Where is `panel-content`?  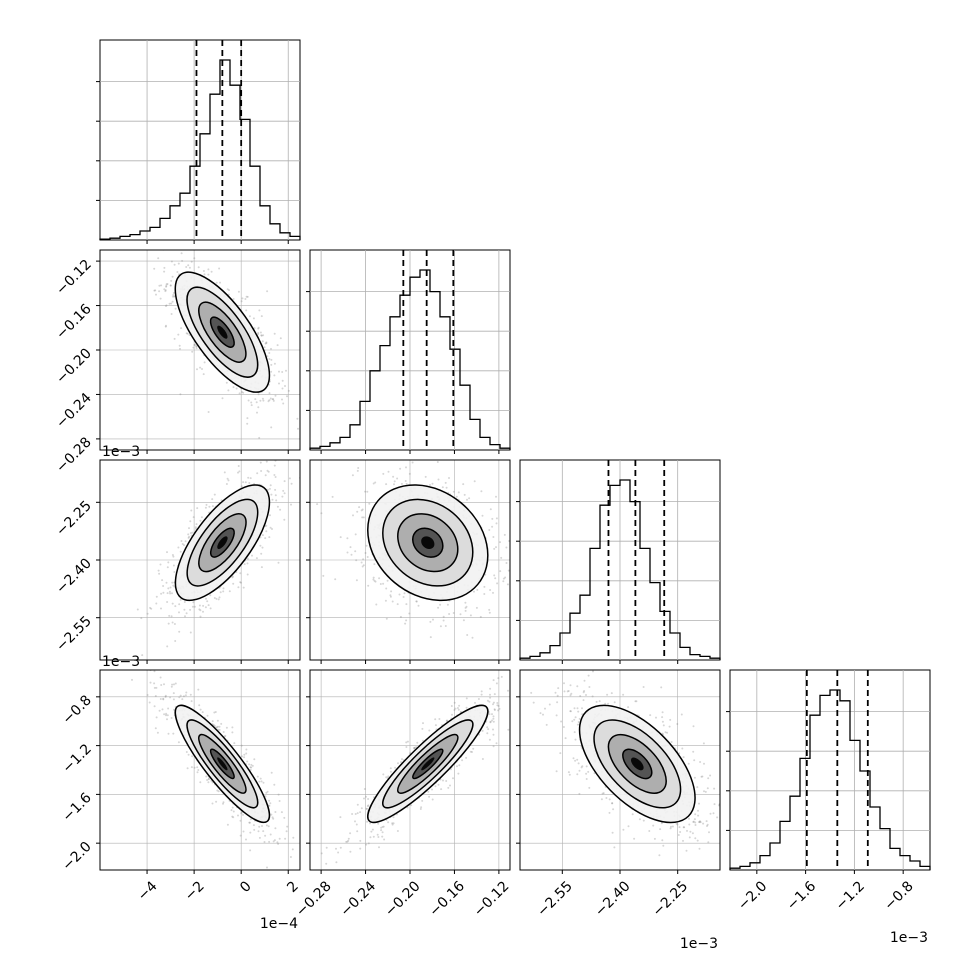
panel-content is located at coordinates (410, 771).